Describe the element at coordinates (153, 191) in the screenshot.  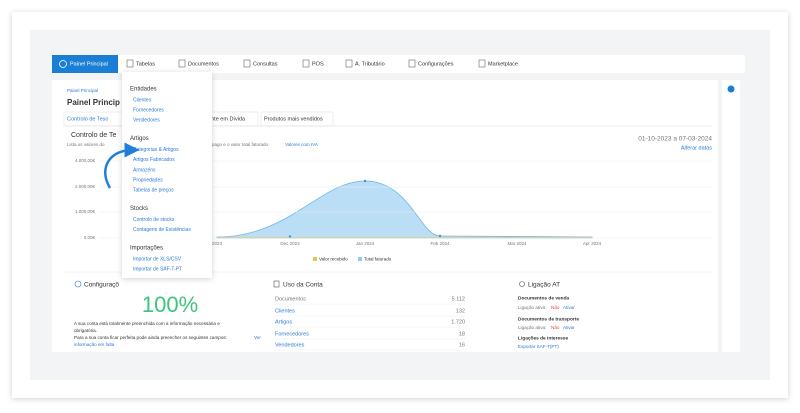
I see `menu-item: Tabelas de preços` at that location.